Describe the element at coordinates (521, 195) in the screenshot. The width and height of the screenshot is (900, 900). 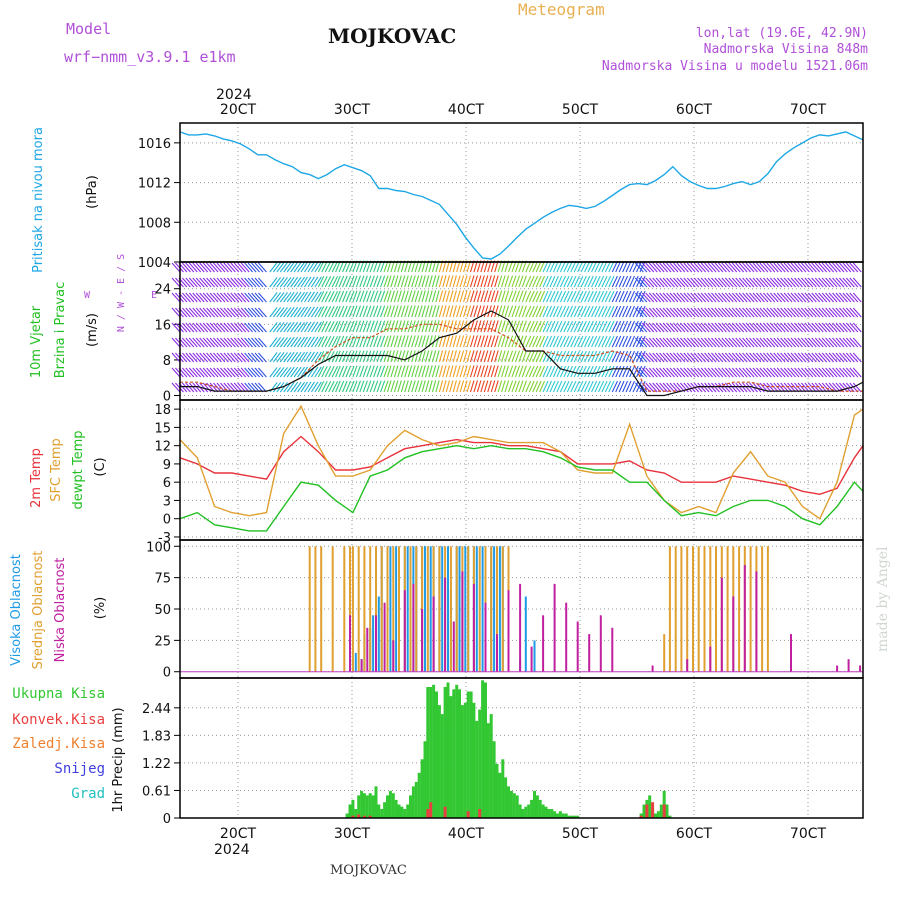
I see `series-line` at that location.